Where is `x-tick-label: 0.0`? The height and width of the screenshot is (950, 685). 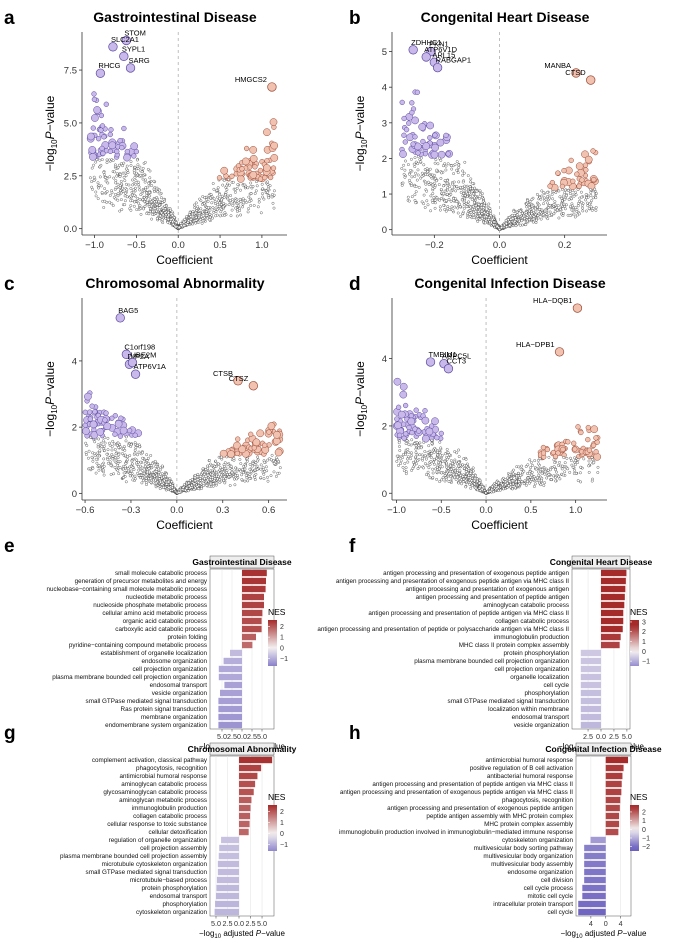
x-tick-label: 0.0 is located at coordinates (178, 245).